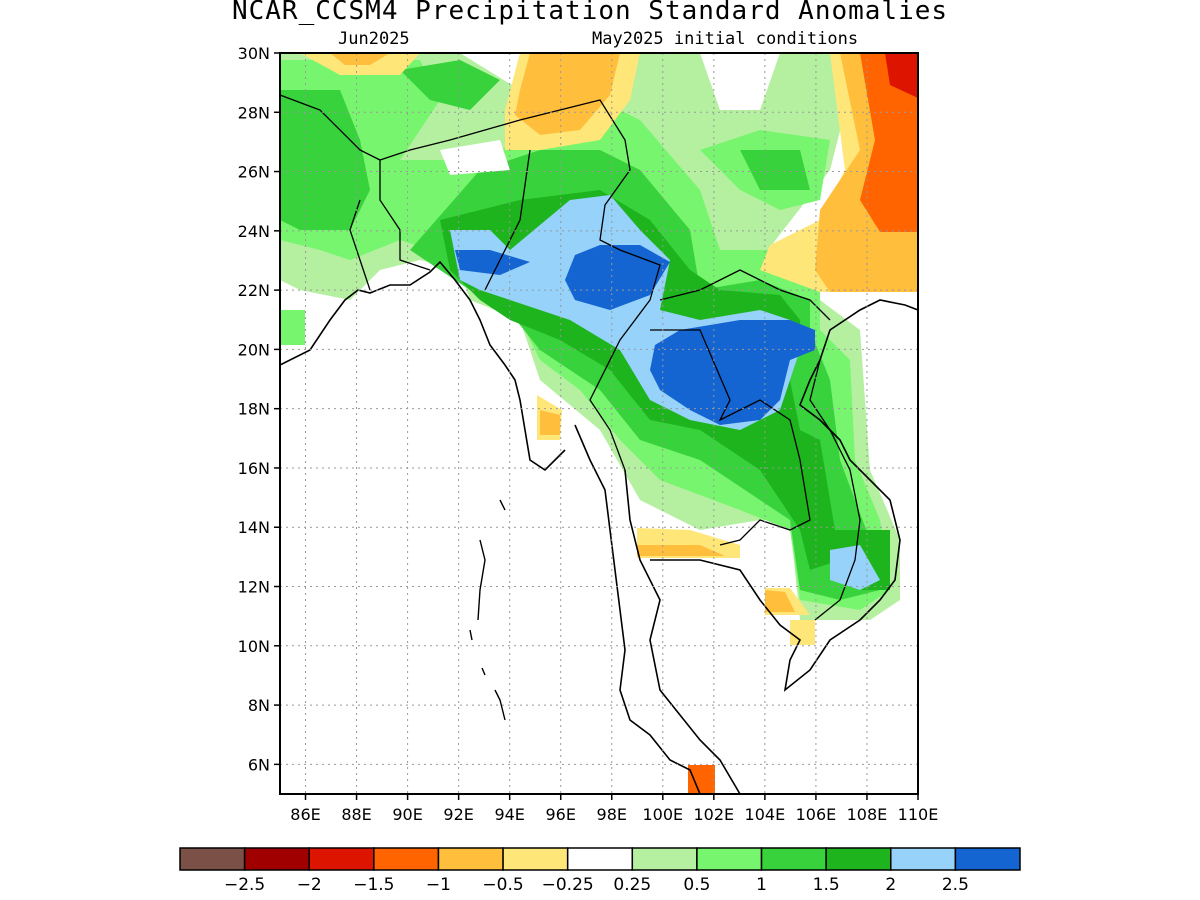 This screenshot has height=900, width=1200. I want to click on lat-tick-label: 16N, so click(254, 468).